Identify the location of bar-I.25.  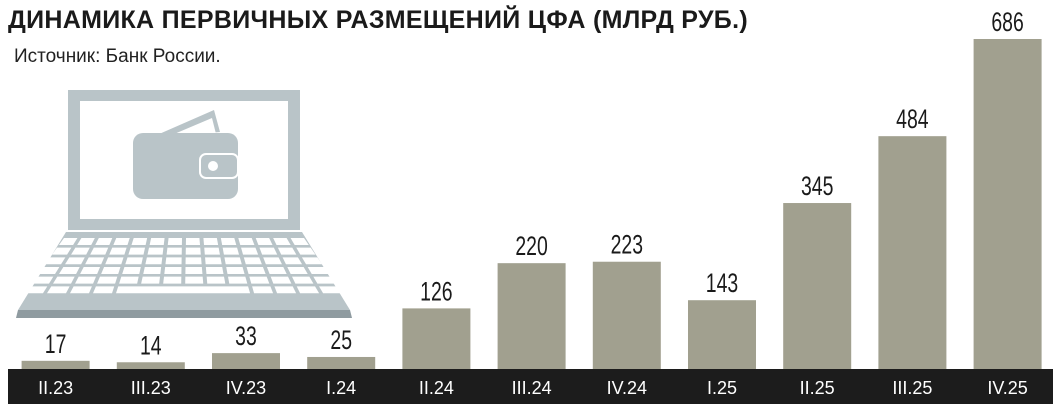
(722, 334).